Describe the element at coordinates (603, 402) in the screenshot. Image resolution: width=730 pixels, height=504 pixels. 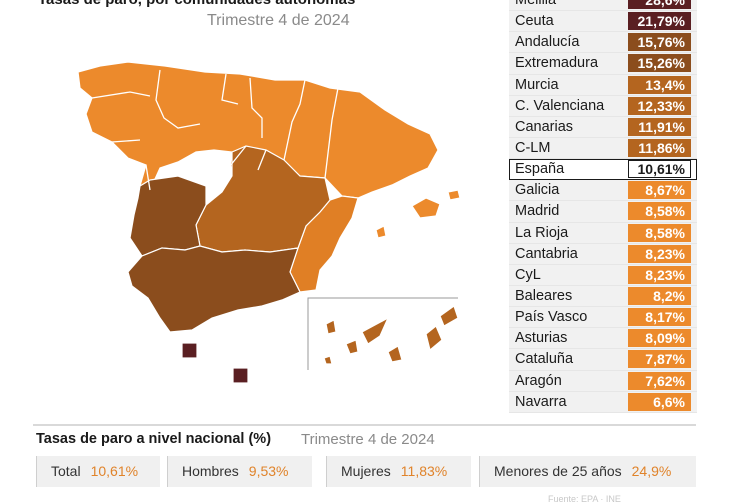
I see `table-row: Navarra 6,6%` at that location.